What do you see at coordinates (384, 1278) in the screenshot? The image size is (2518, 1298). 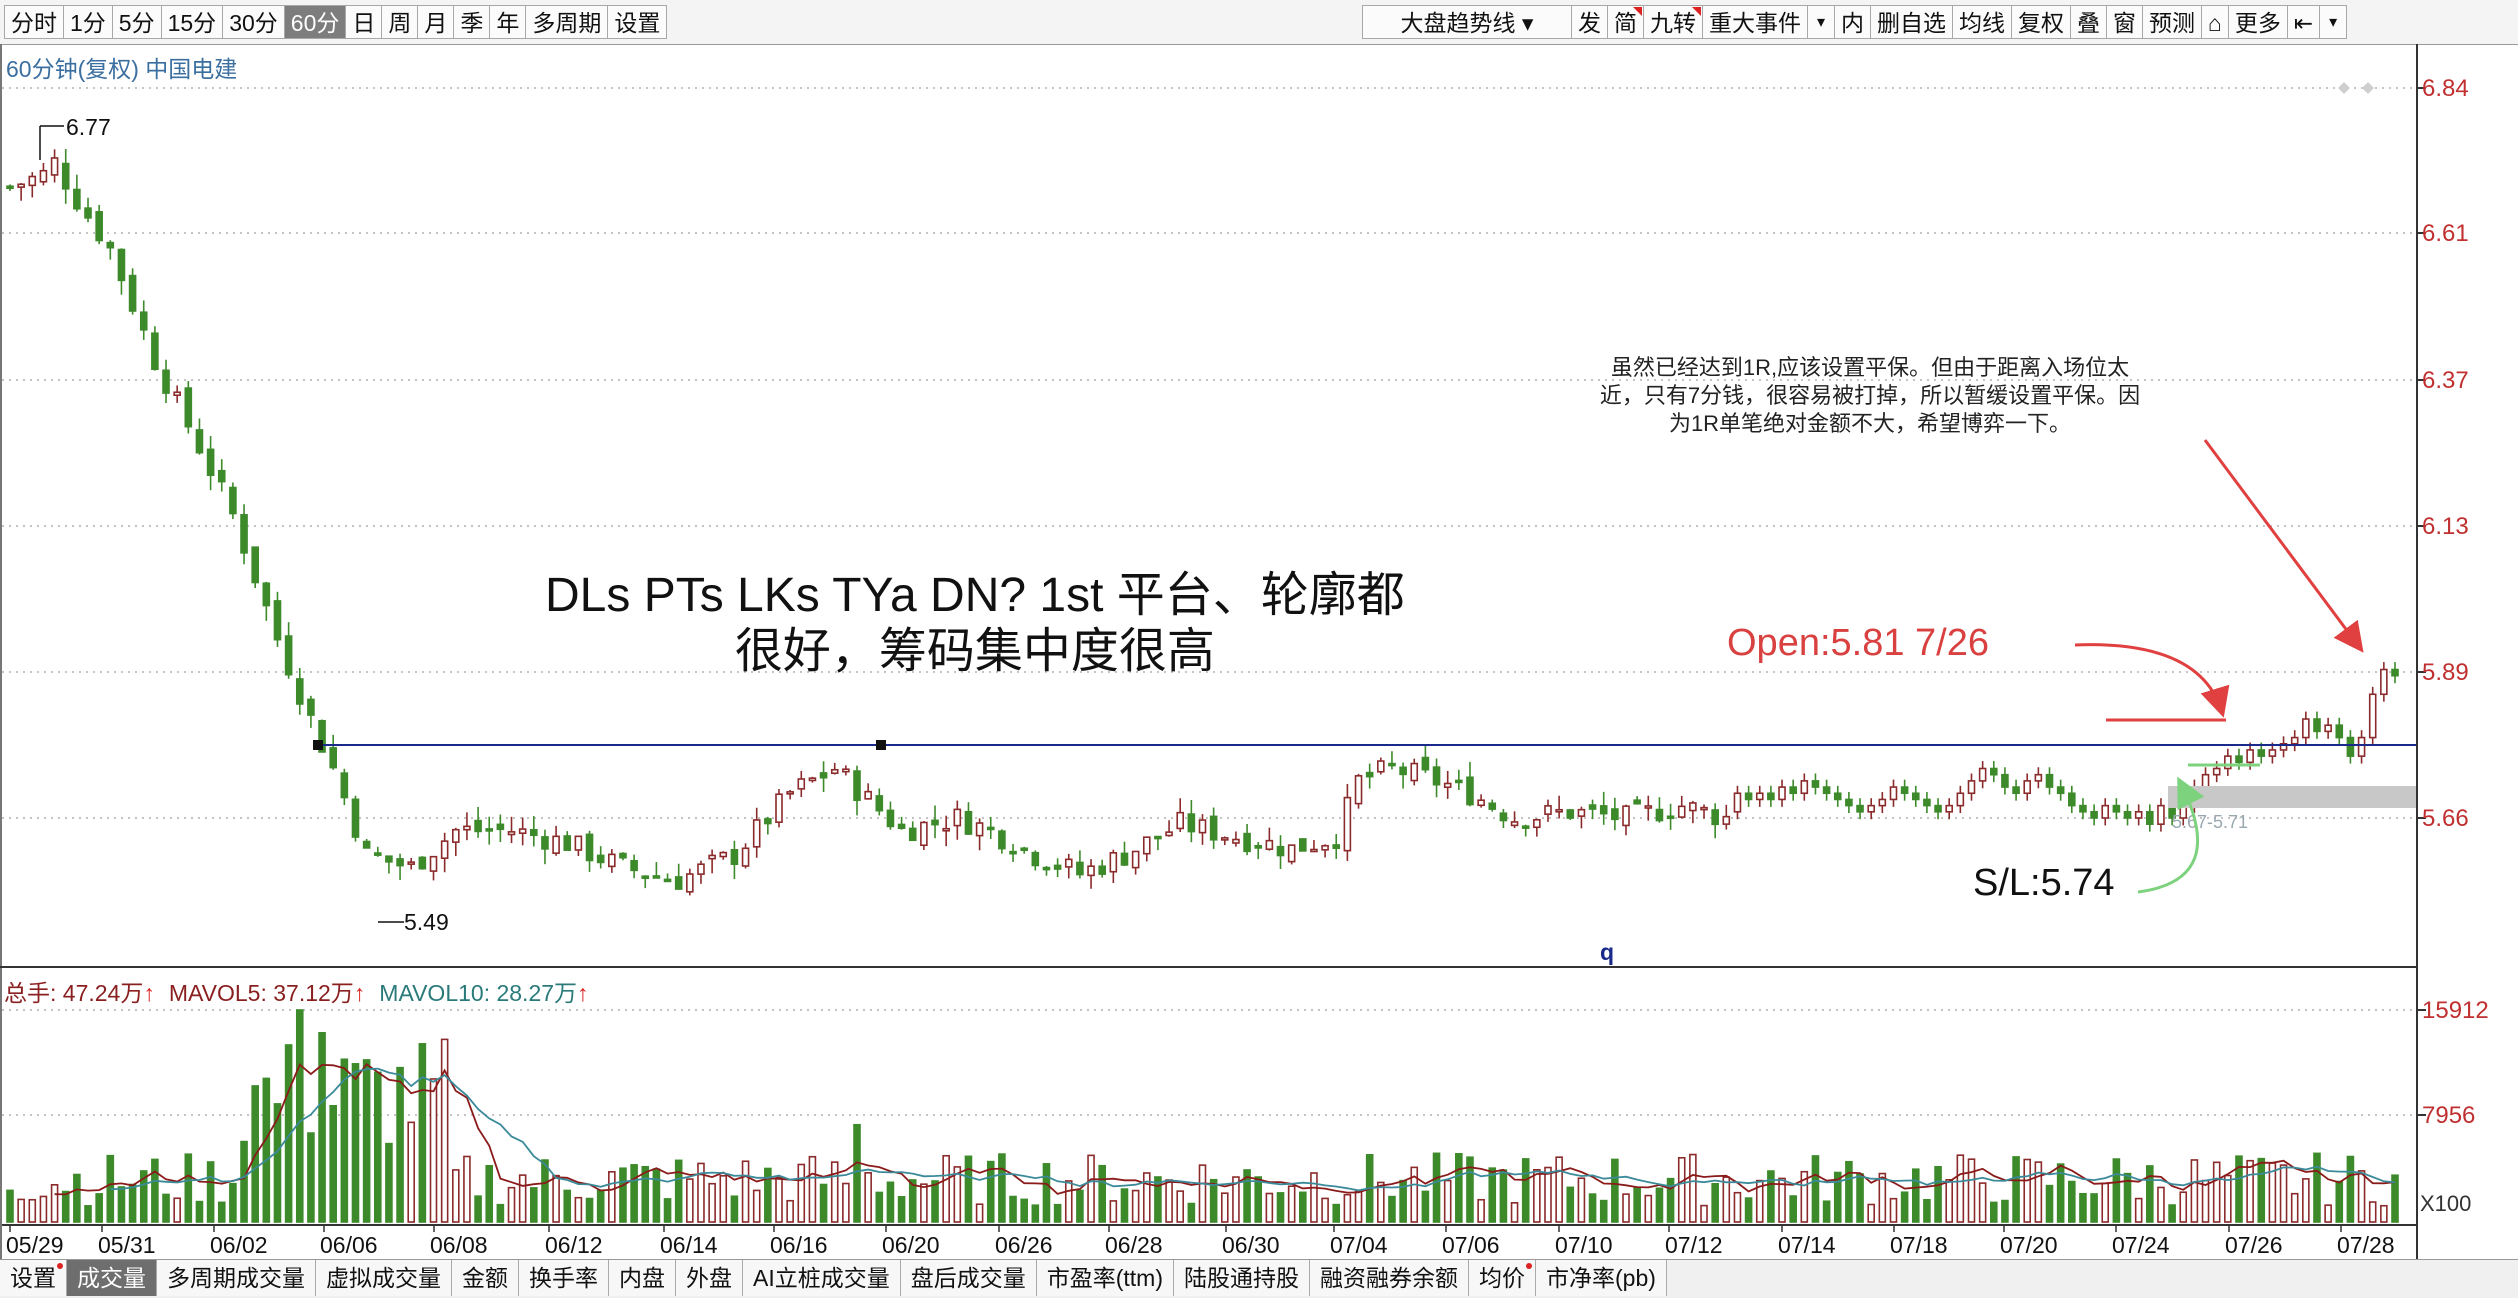 I see `indicator-tab-3: 虚拟成交量` at bounding box center [384, 1278].